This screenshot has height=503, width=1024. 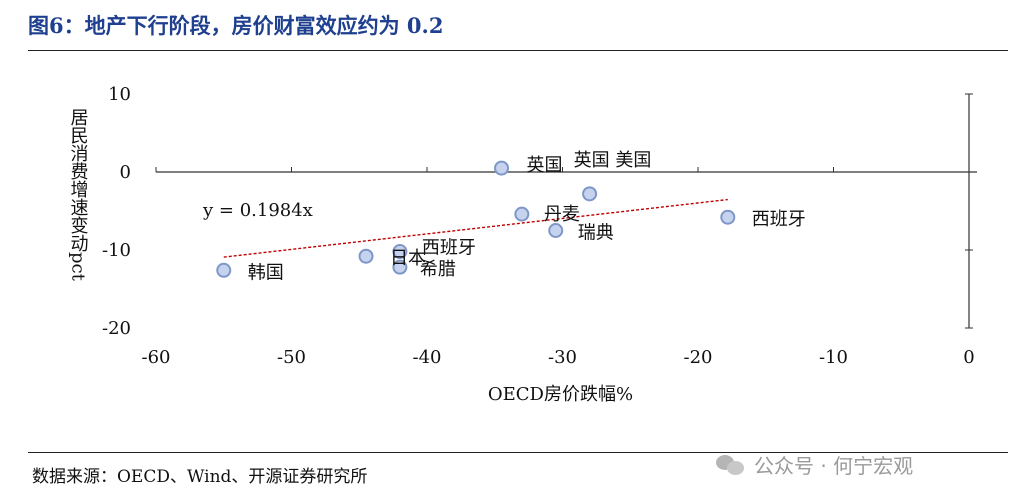 I want to click on x-tick-label: -50, so click(x=291, y=357).